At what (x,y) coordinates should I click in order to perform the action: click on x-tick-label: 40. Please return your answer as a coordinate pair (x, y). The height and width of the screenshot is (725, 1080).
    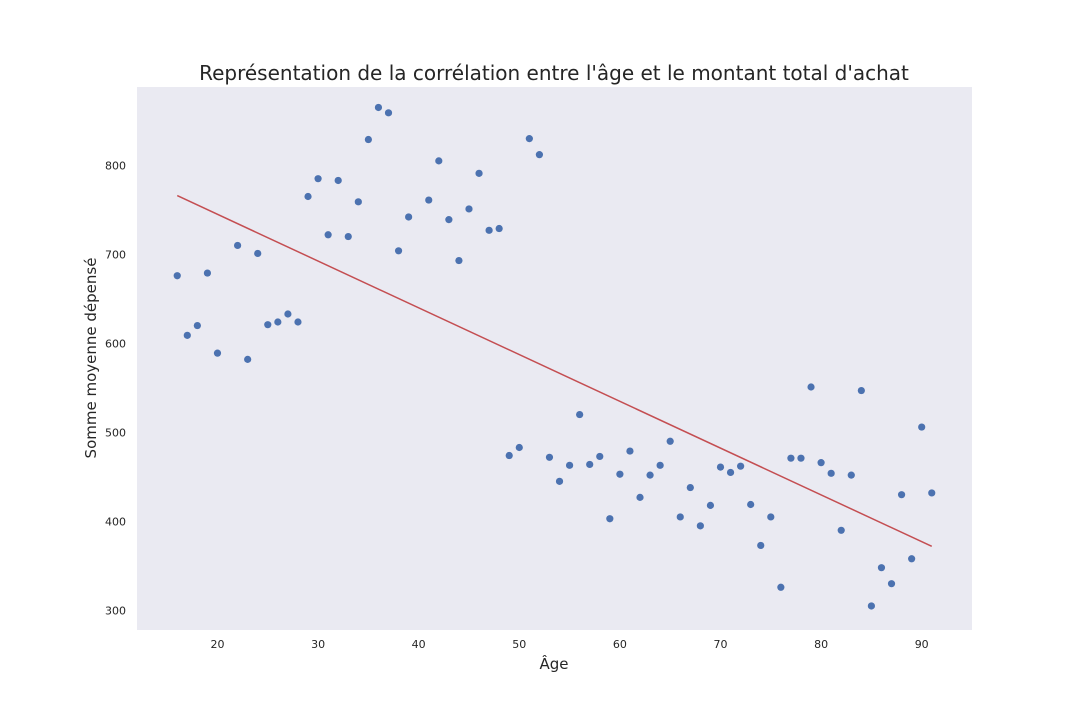
    Looking at the image, I should click on (419, 644).